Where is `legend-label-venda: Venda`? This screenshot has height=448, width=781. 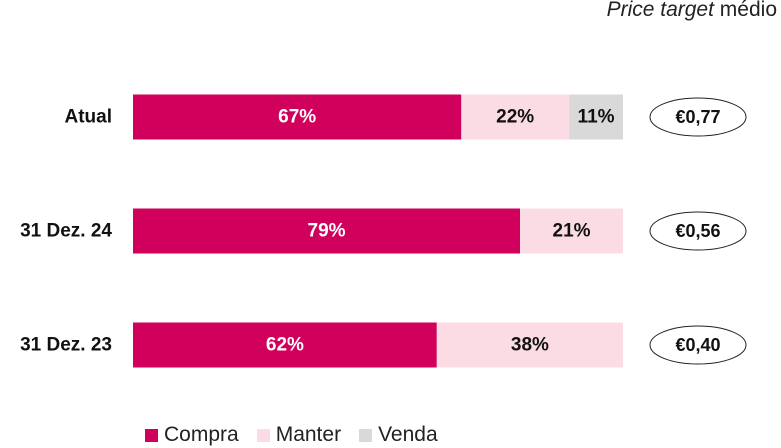
legend-label-venda: Venda is located at coordinates (408, 434).